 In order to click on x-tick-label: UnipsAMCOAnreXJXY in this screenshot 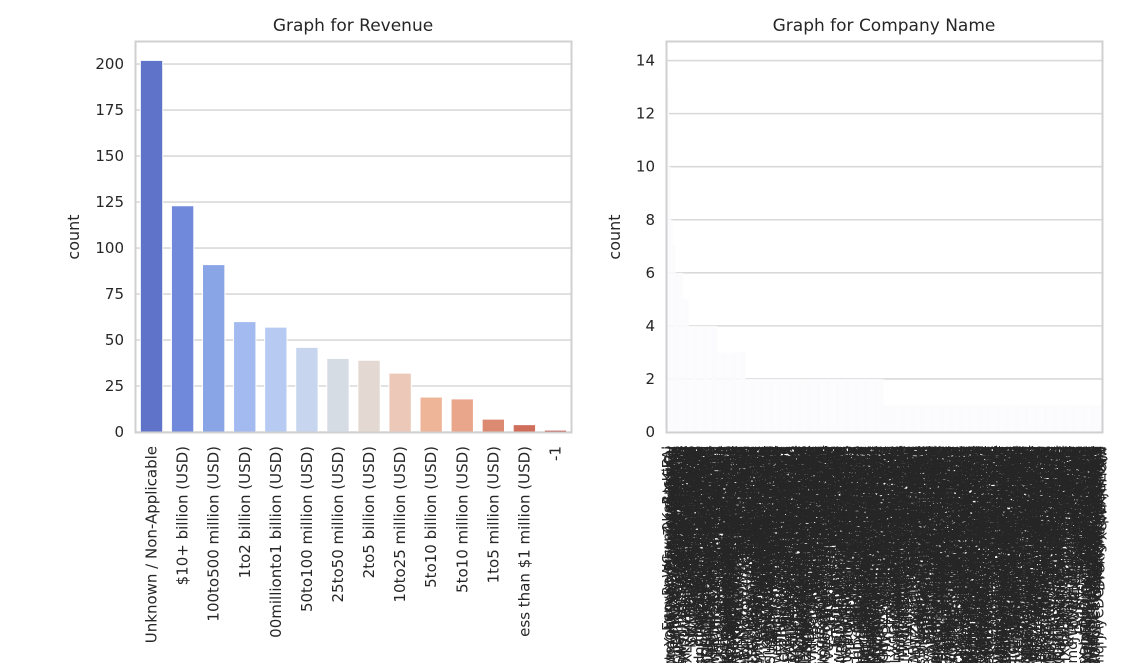, I will do `click(783, 519)`.